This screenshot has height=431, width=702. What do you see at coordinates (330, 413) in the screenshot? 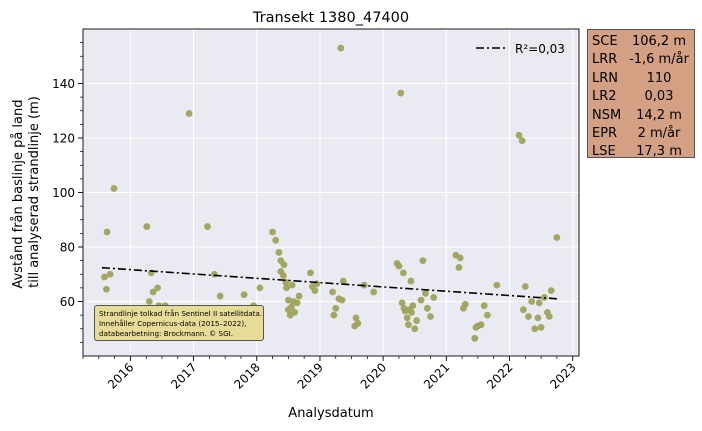
I see `x-axis-label: Analysdatum` at bounding box center [330, 413].